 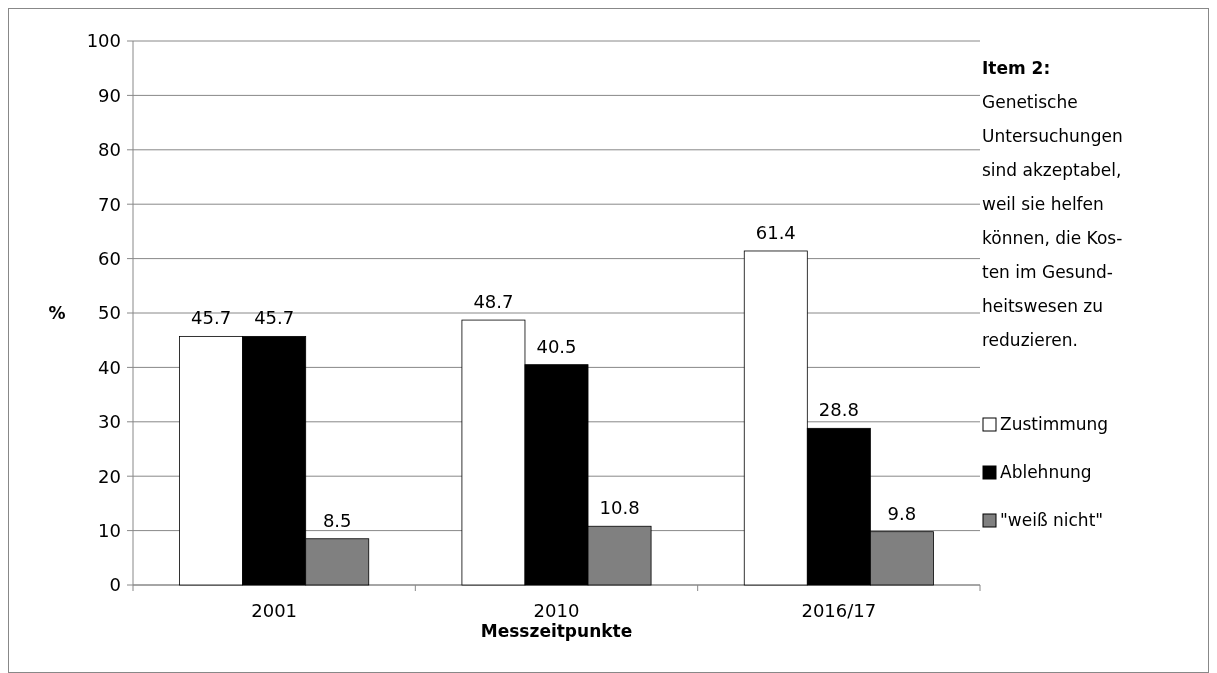 I want to click on y-tick-label: 40, so click(x=109, y=367).